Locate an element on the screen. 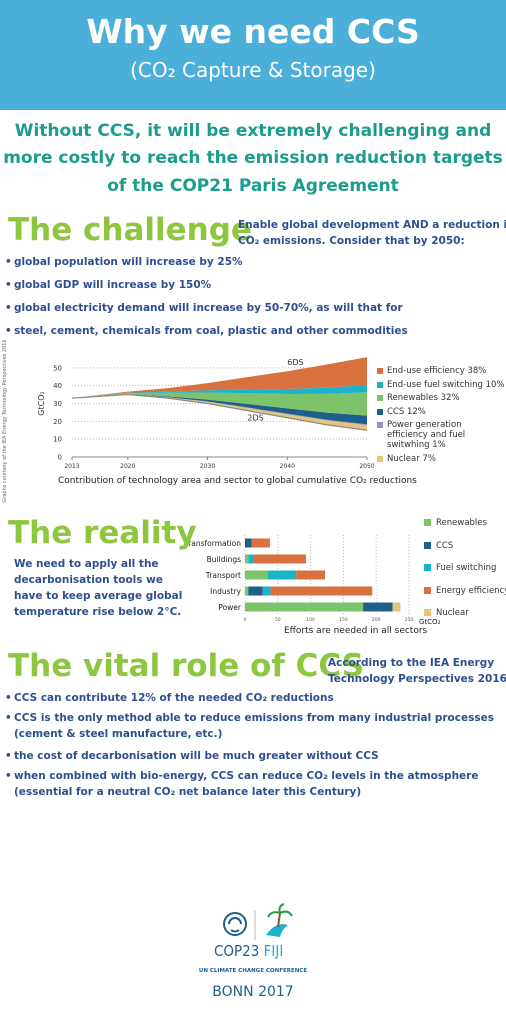 Image resolution: width=506 pixels, height=1016 pixels. x-tick-label: 2040 is located at coordinates (287, 466).